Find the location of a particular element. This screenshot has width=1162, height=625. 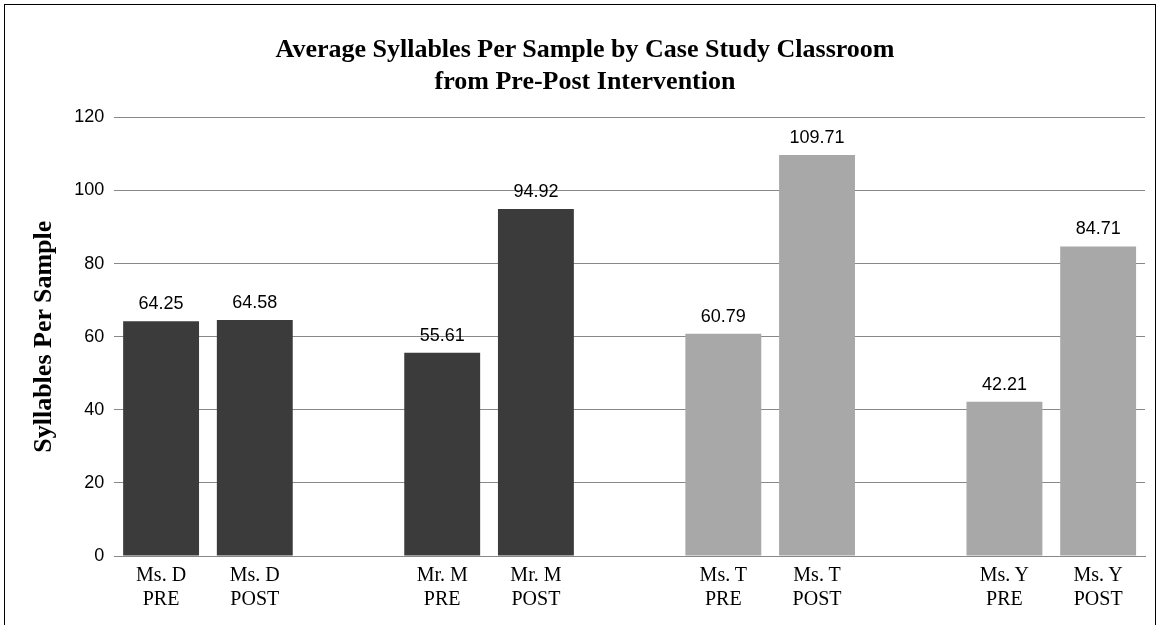

x-tick-label: Ms. Y PRE is located at coordinates (1004, 586).